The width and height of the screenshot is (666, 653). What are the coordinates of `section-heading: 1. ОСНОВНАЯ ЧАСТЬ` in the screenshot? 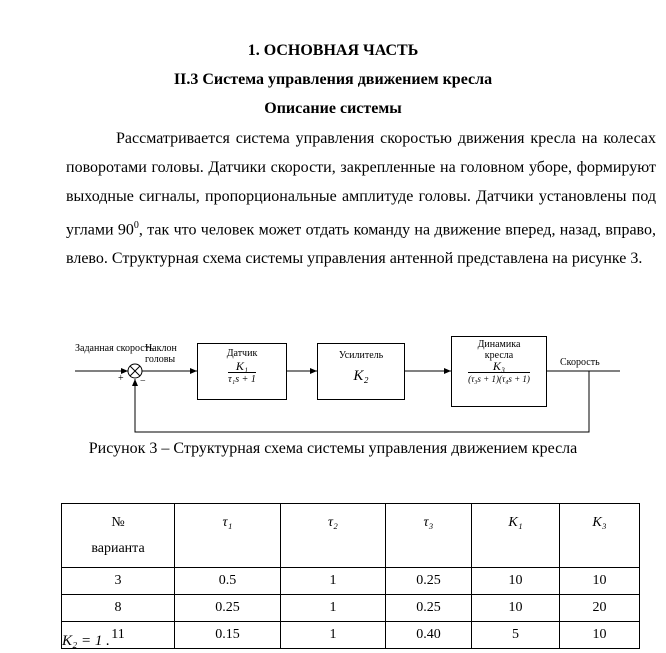 It's located at (333, 50).